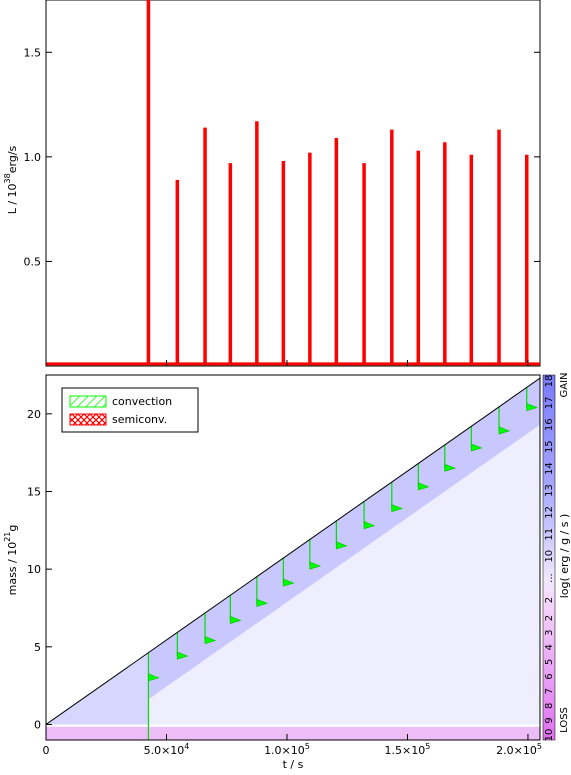 The image size is (571, 775). I want to click on colorbar-gain-tick-label: 13, so click(549, 490).